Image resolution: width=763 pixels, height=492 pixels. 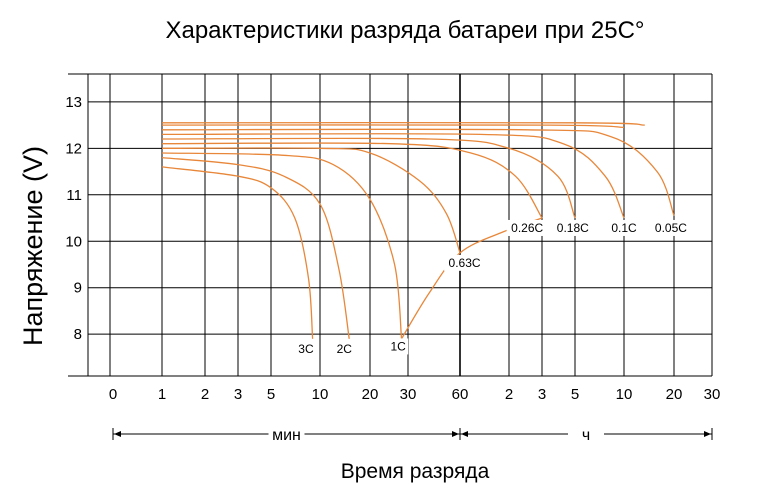 I want to click on y-tick-label: 13, so click(x=73, y=102).